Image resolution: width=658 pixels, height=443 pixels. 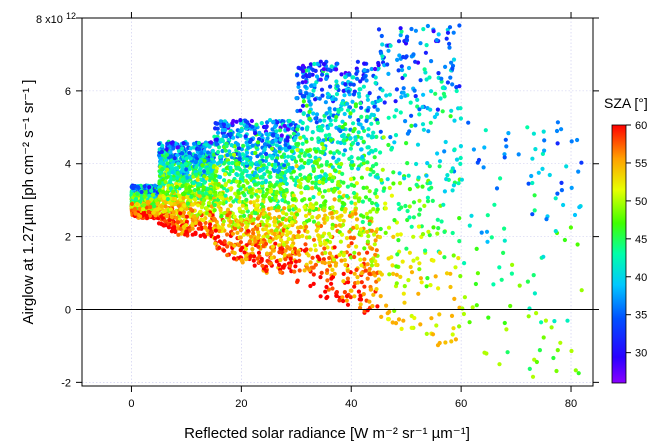 What do you see at coordinates (626, 239) in the screenshot?
I see `colorbar: SZA [°] 30 35 40 45 50 55 60` at bounding box center [626, 239].